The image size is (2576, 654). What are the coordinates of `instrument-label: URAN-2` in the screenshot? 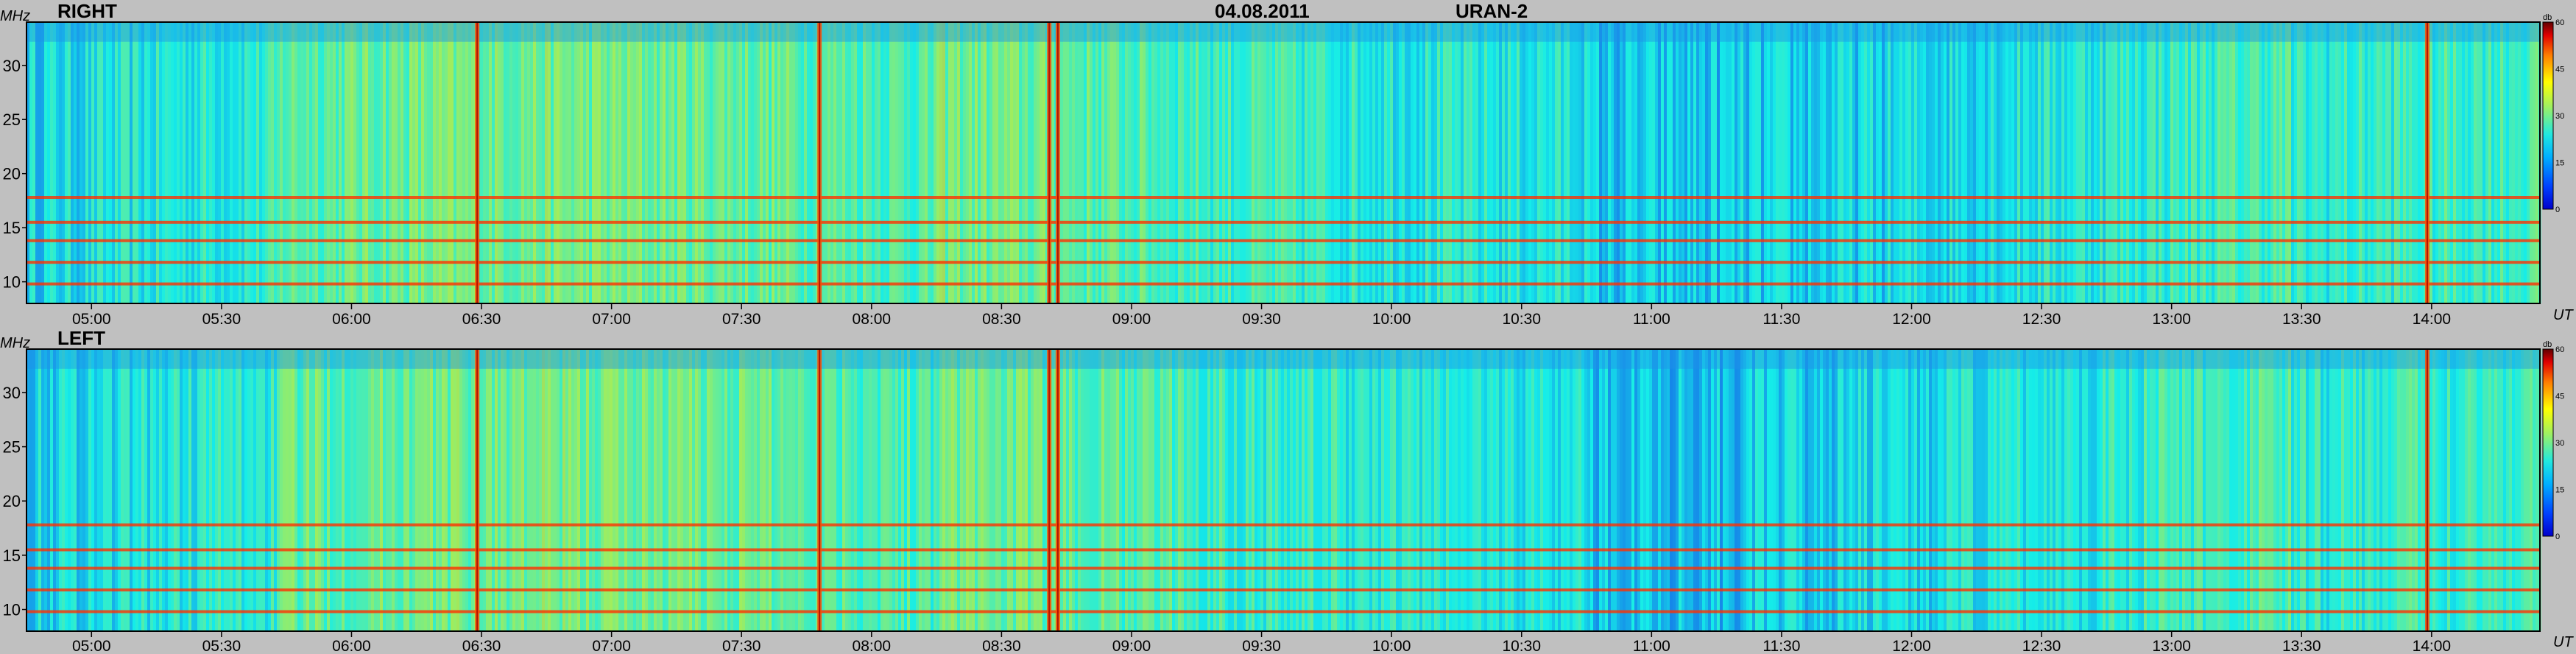 It's located at (1491, 11).